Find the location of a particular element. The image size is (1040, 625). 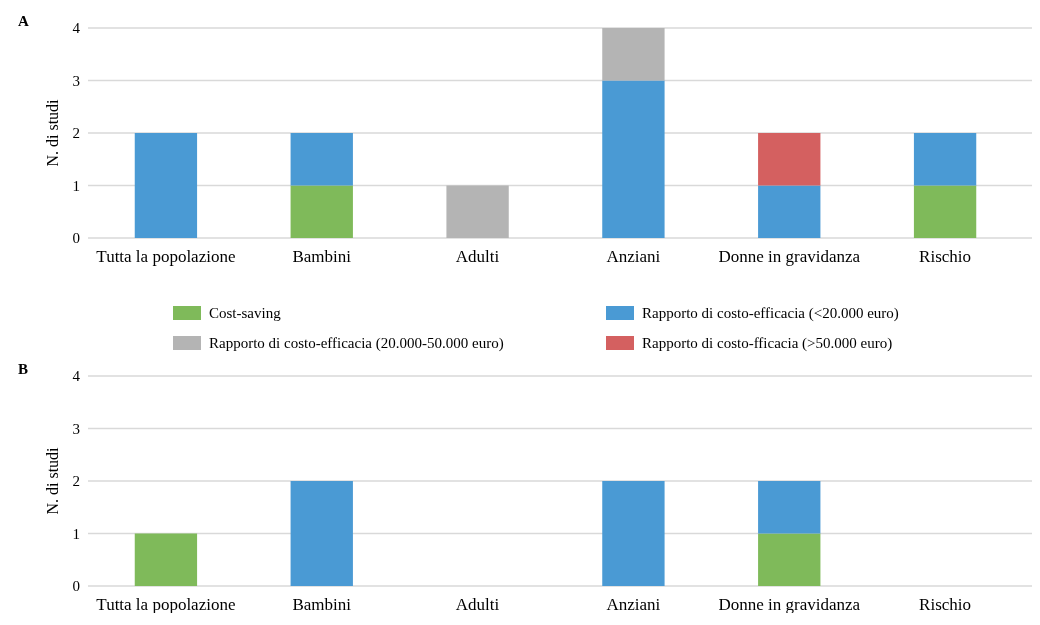

chart-title: B is located at coordinates (23, 369).